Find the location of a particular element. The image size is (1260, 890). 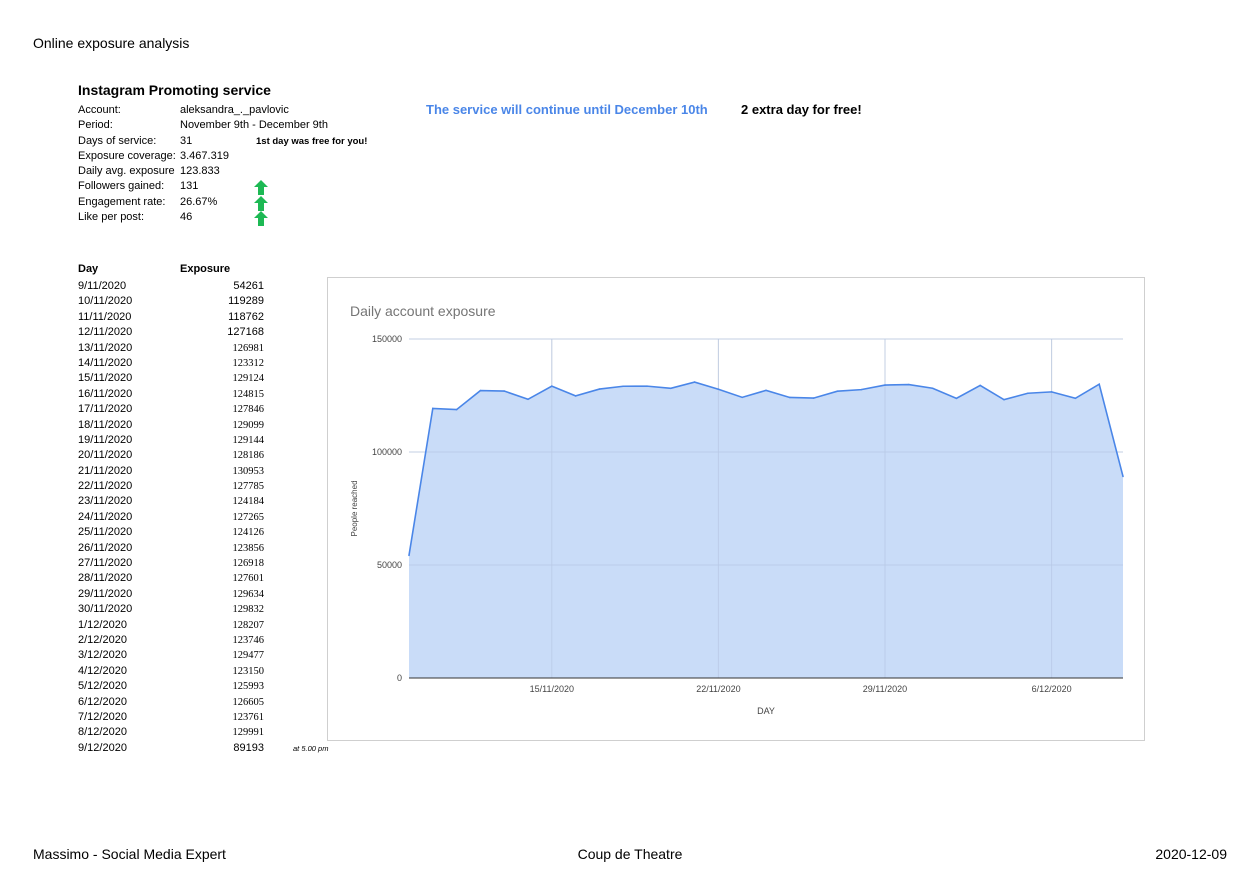

table-cell-exposure: 54261 is located at coordinates (248, 286).